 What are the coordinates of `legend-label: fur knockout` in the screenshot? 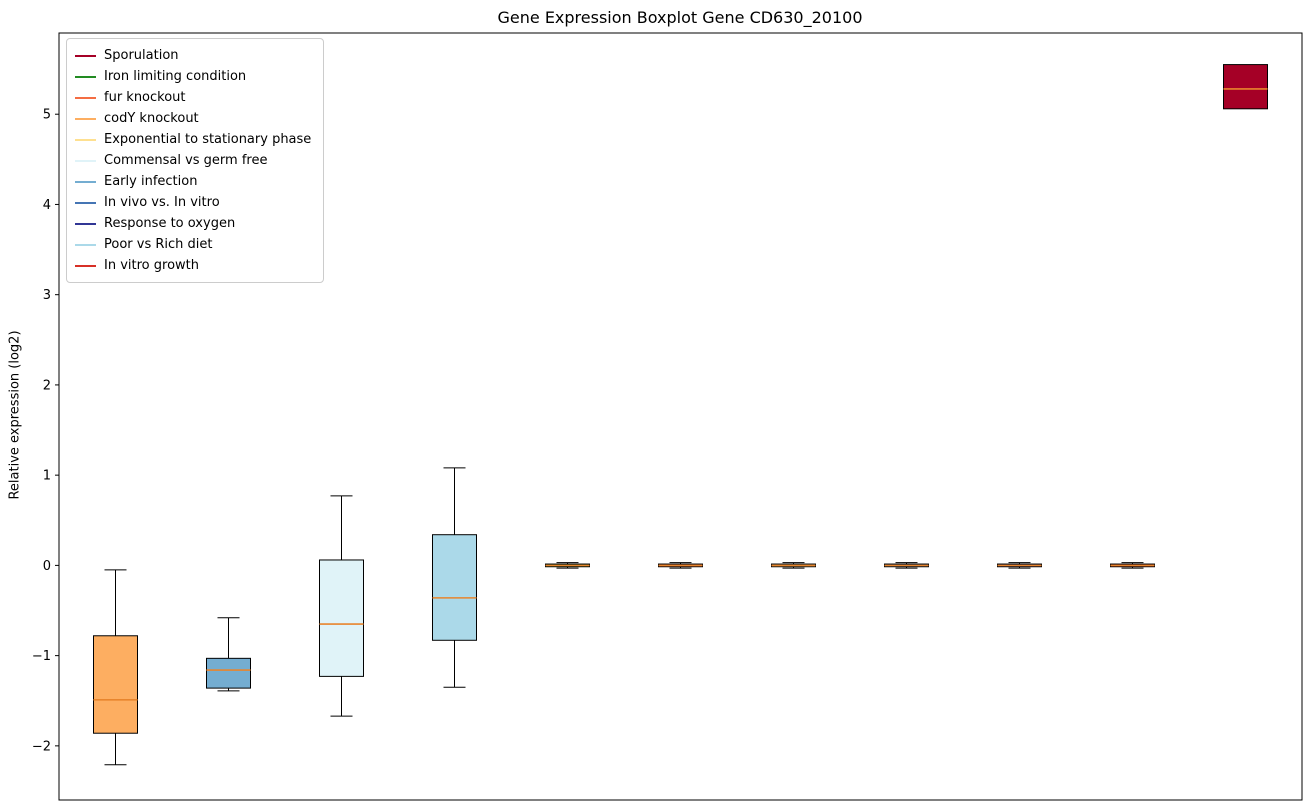 It's located at (145, 97).